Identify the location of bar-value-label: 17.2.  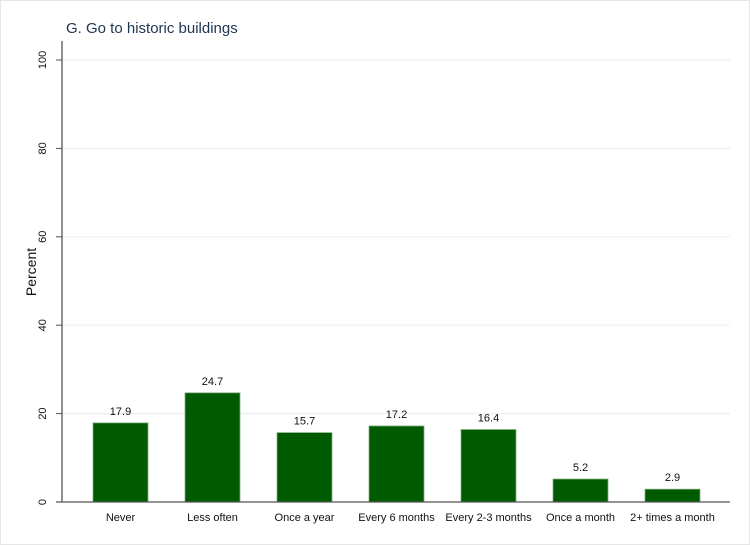
(396, 415).